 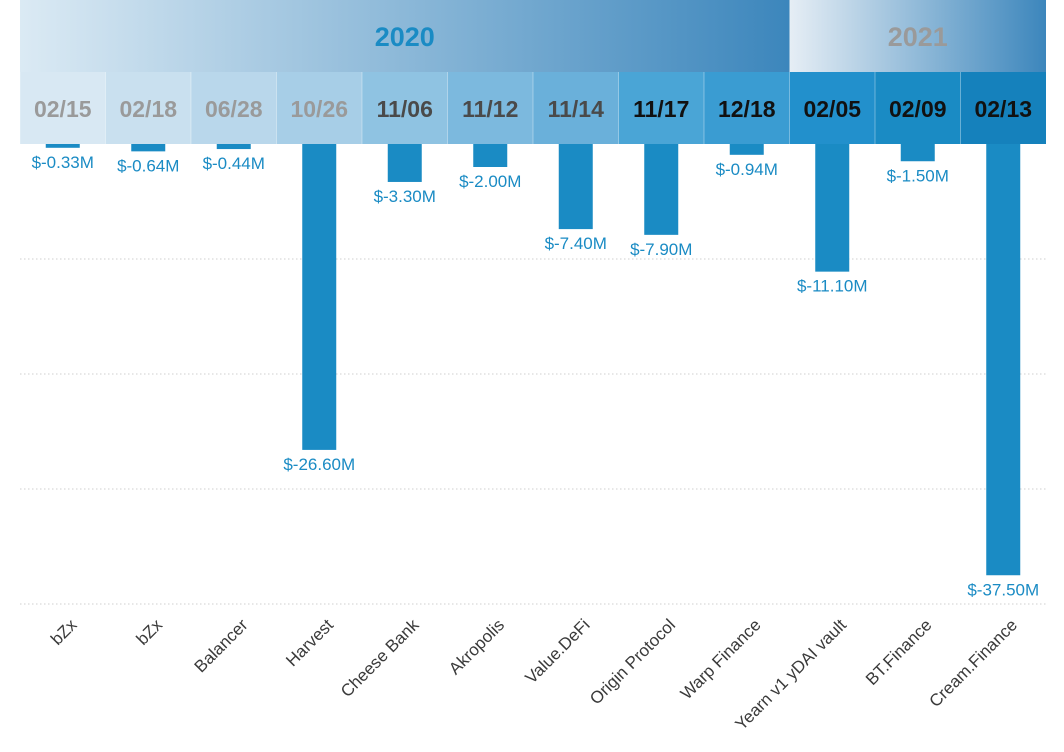 I want to click on value-label: $-11.10M, so click(x=832, y=286).